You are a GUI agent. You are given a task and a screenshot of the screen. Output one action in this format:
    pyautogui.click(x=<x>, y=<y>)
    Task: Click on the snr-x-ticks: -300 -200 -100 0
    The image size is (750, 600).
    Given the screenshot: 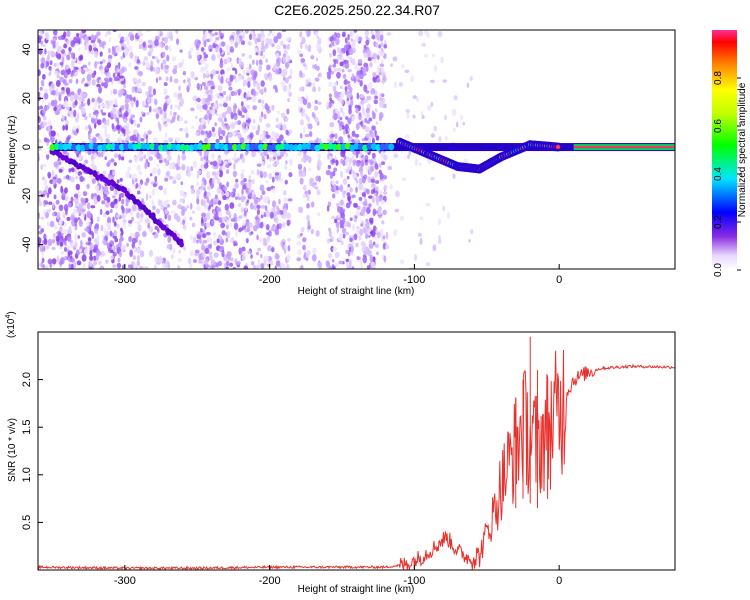 What is the action you would take?
    pyautogui.click(x=338, y=576)
    